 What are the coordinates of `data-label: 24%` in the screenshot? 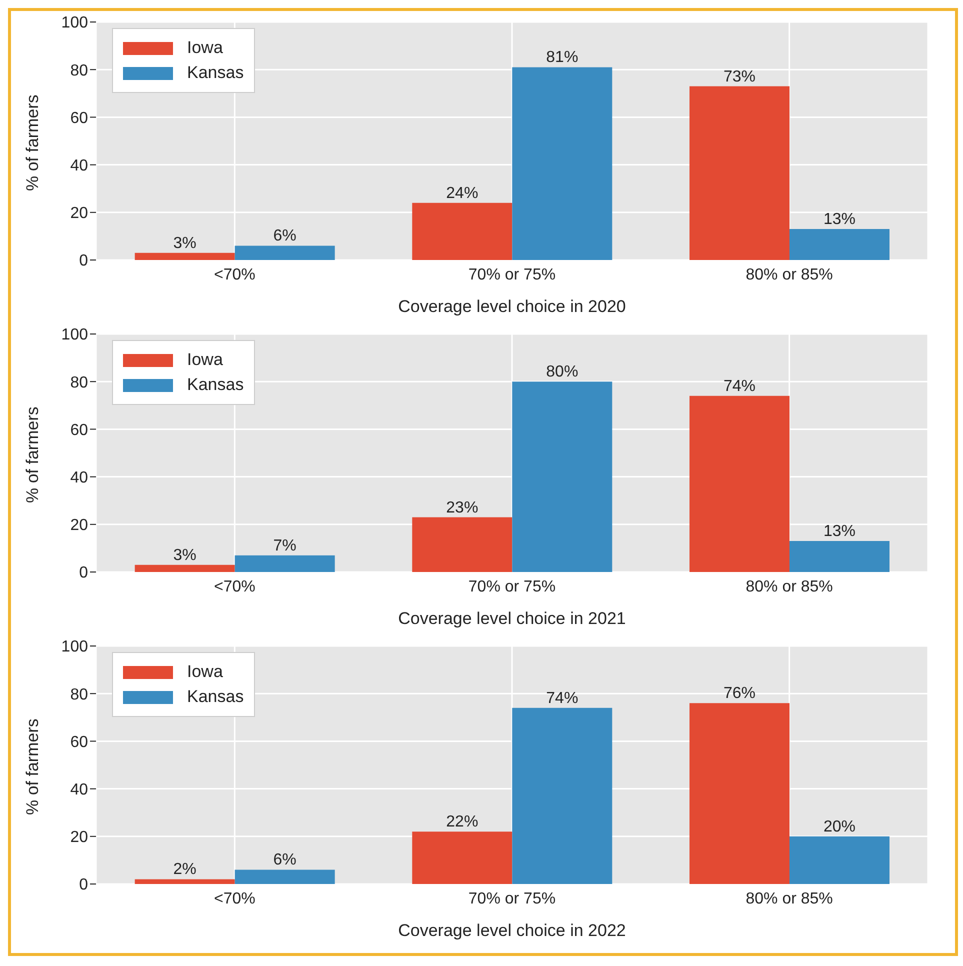 It's located at (462, 193).